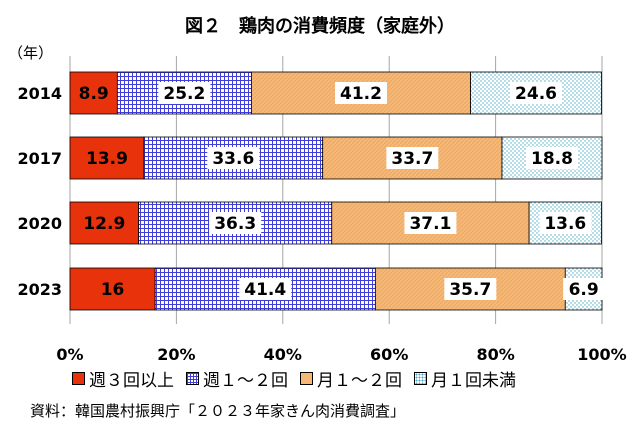 The width and height of the screenshot is (640, 444). What do you see at coordinates (104, 224) in the screenshot?
I see `data-label: 12.9` at bounding box center [104, 224].